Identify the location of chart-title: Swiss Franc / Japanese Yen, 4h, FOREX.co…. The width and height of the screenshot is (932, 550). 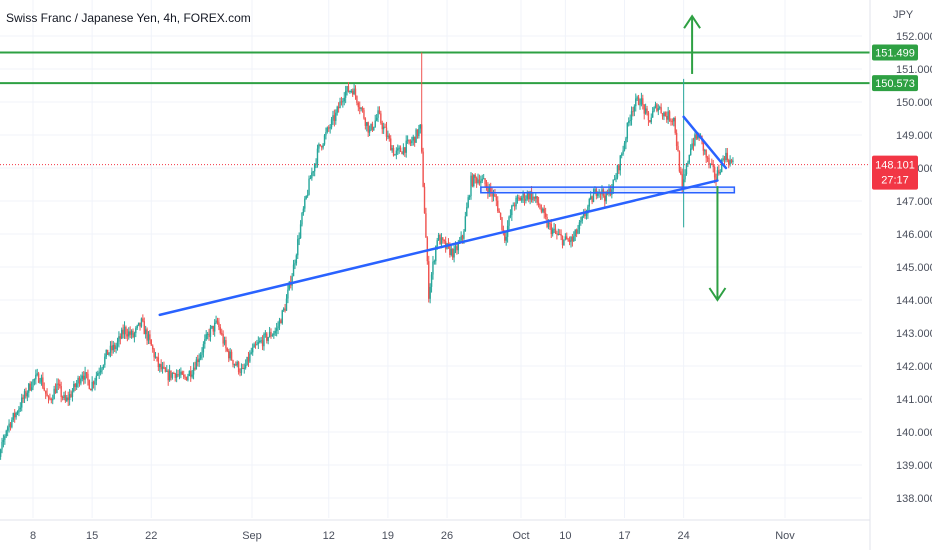
(128, 18).